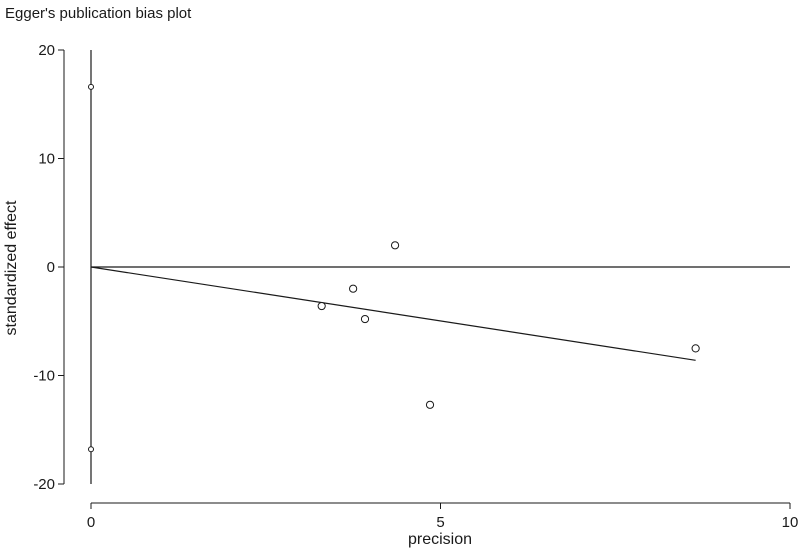 Image resolution: width=810 pixels, height=550 pixels. Describe the element at coordinates (46, 50) in the screenshot. I see `y-tick-label: 20` at that location.